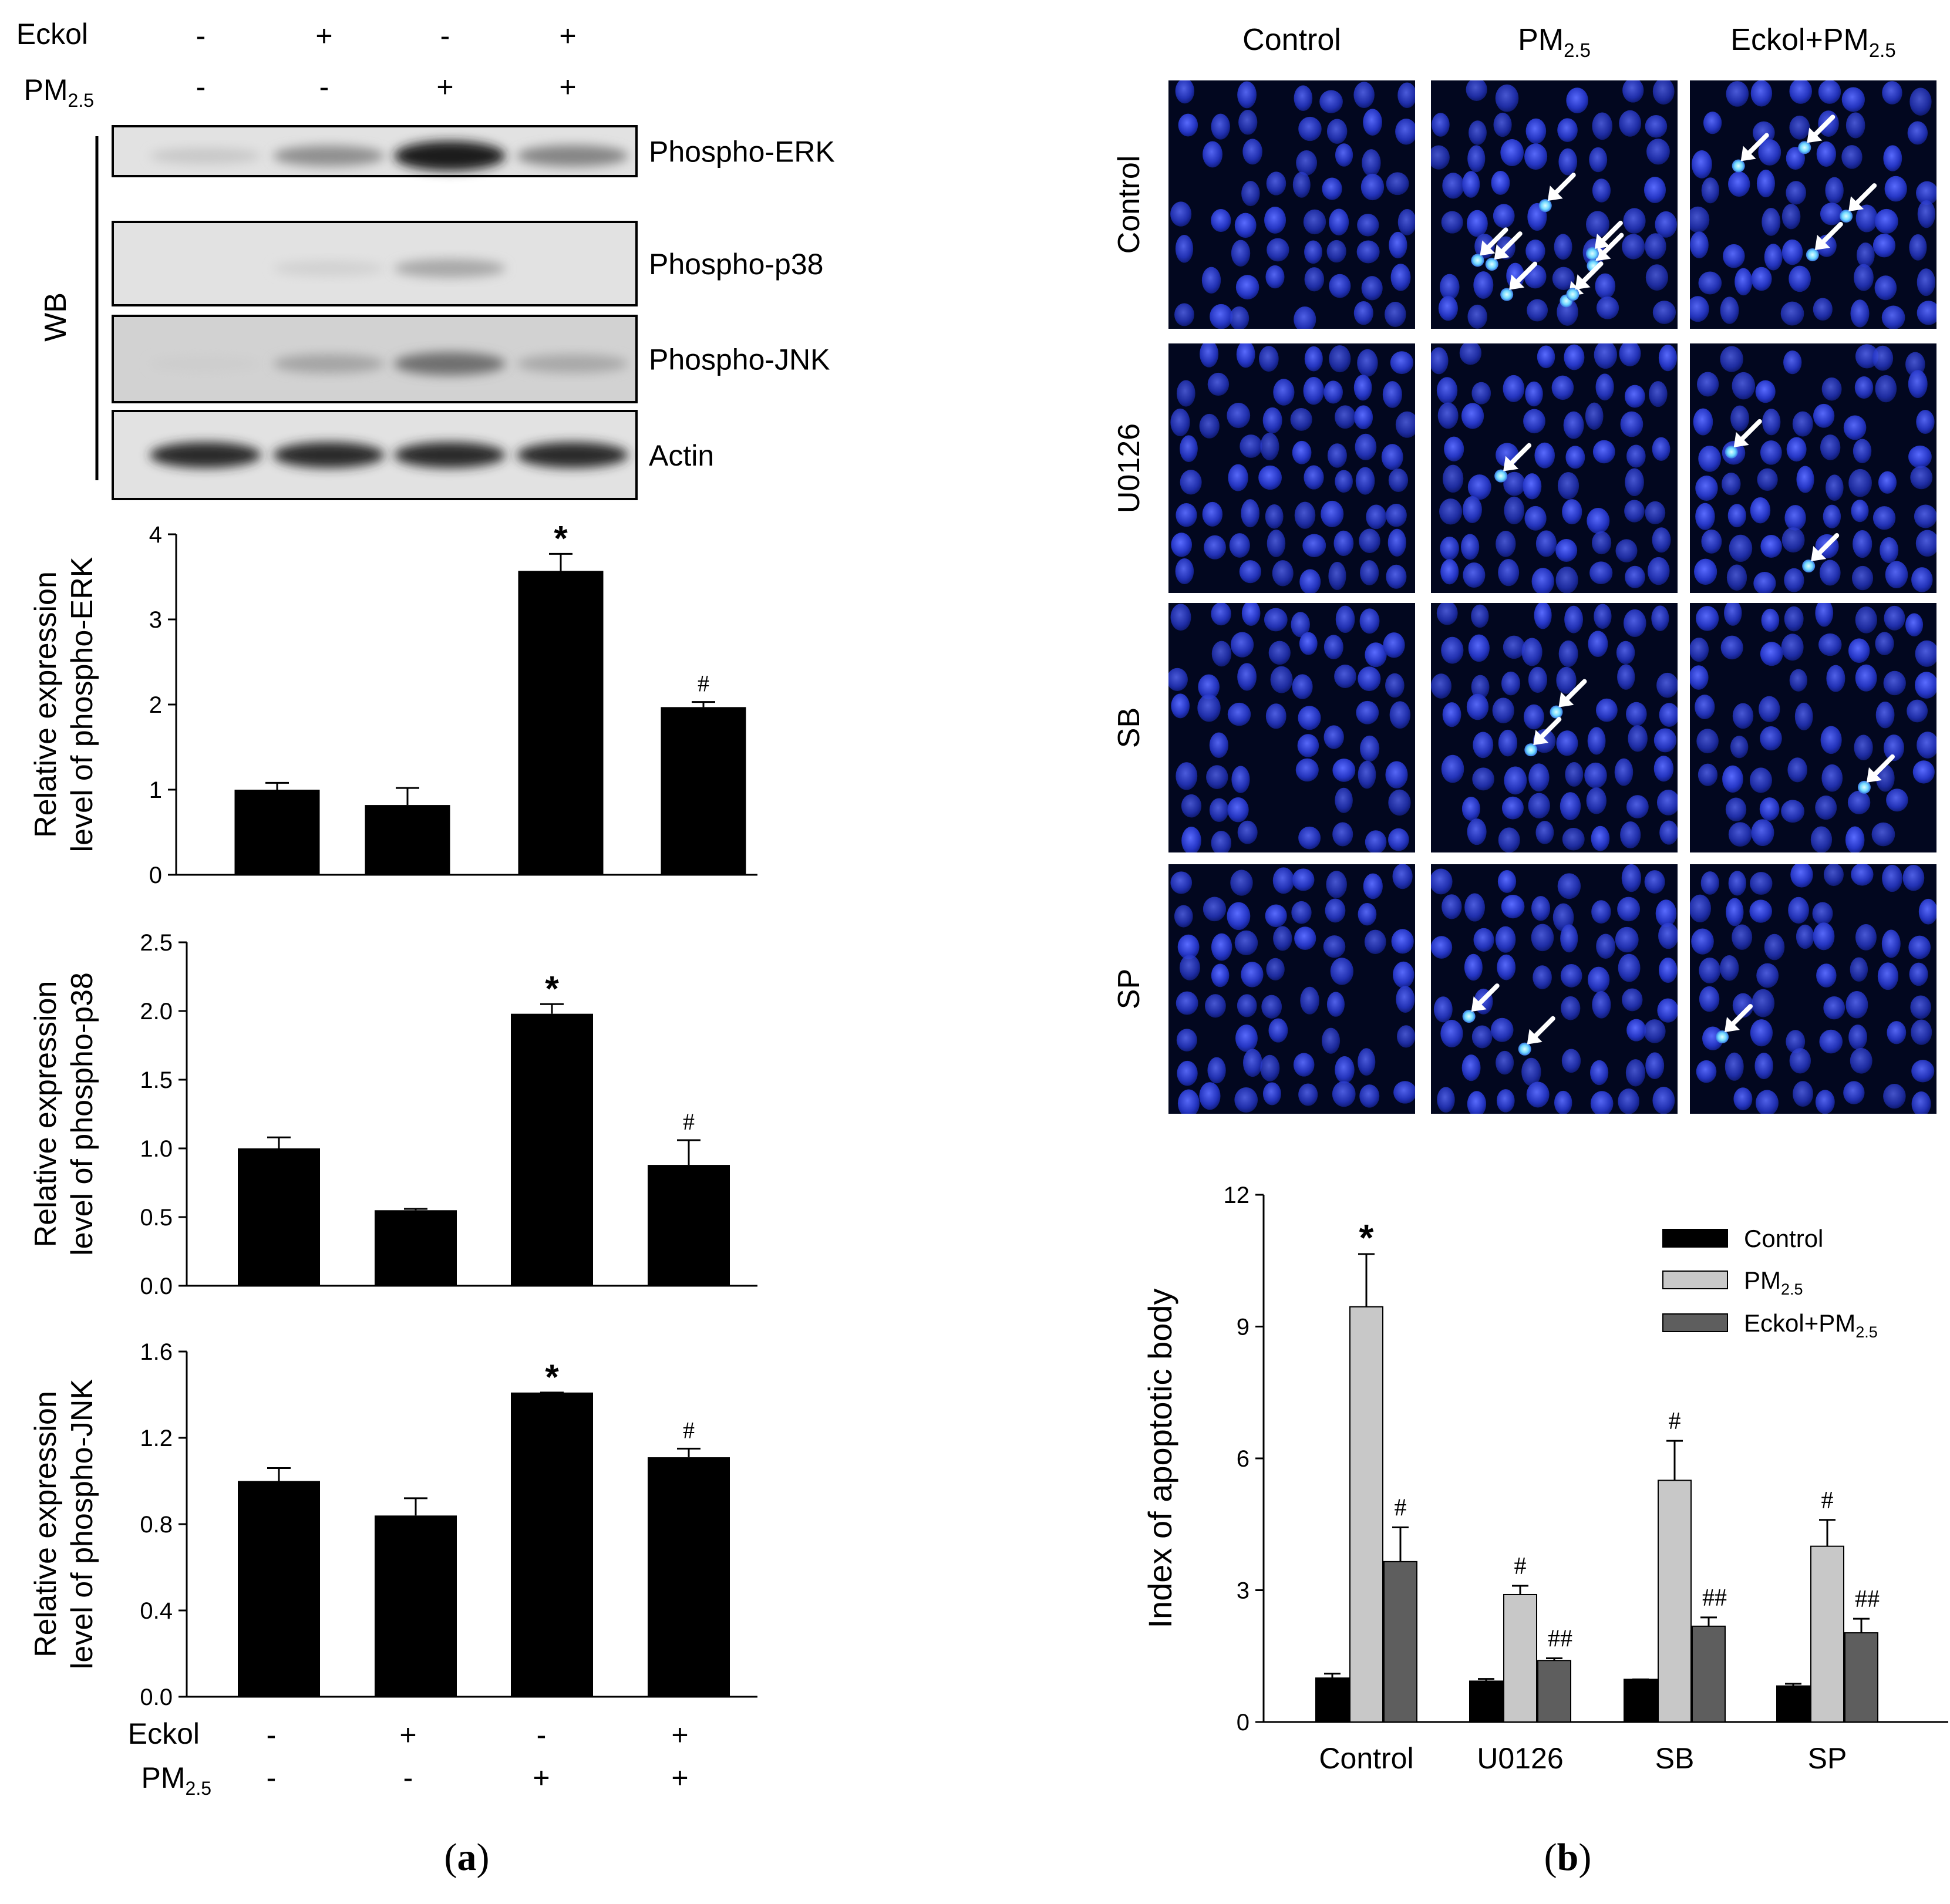 The image size is (1950, 1904). Describe the element at coordinates (1828, 1758) in the screenshot. I see `x-category-label-3: SP` at that location.